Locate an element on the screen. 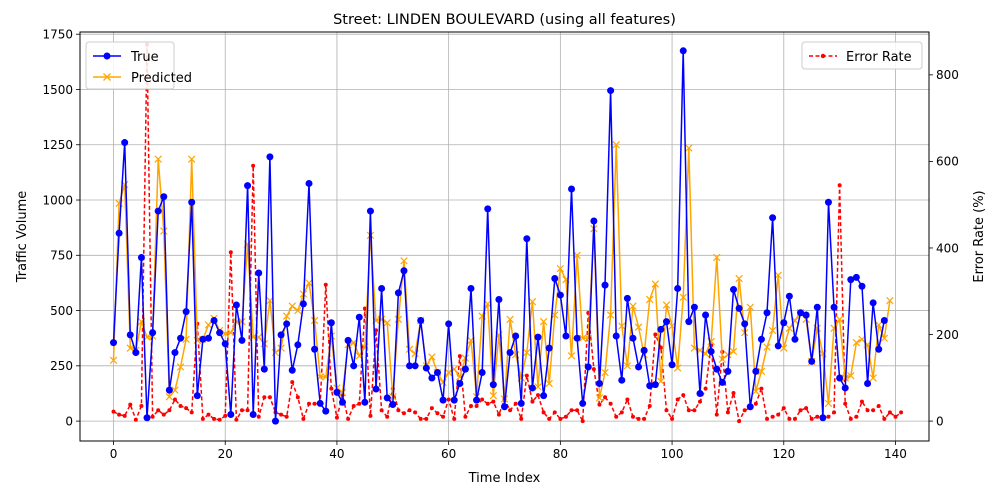 The width and height of the screenshot is (1000, 500). x-tick-label: 60 is located at coordinates (448, 454).